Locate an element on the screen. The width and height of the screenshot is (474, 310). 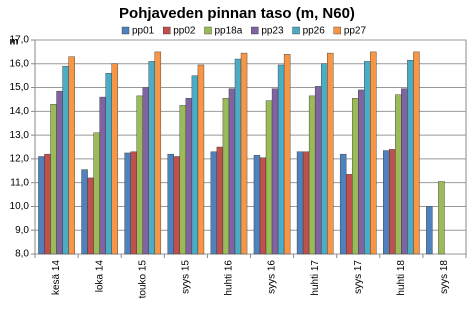
x-tick-label: huhti 17 is located at coordinates (315, 278).